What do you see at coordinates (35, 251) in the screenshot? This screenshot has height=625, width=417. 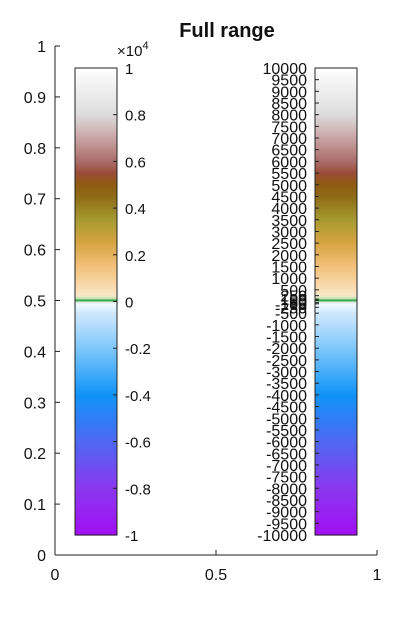 I see `y-tick-label: 0.6` at bounding box center [35, 251].